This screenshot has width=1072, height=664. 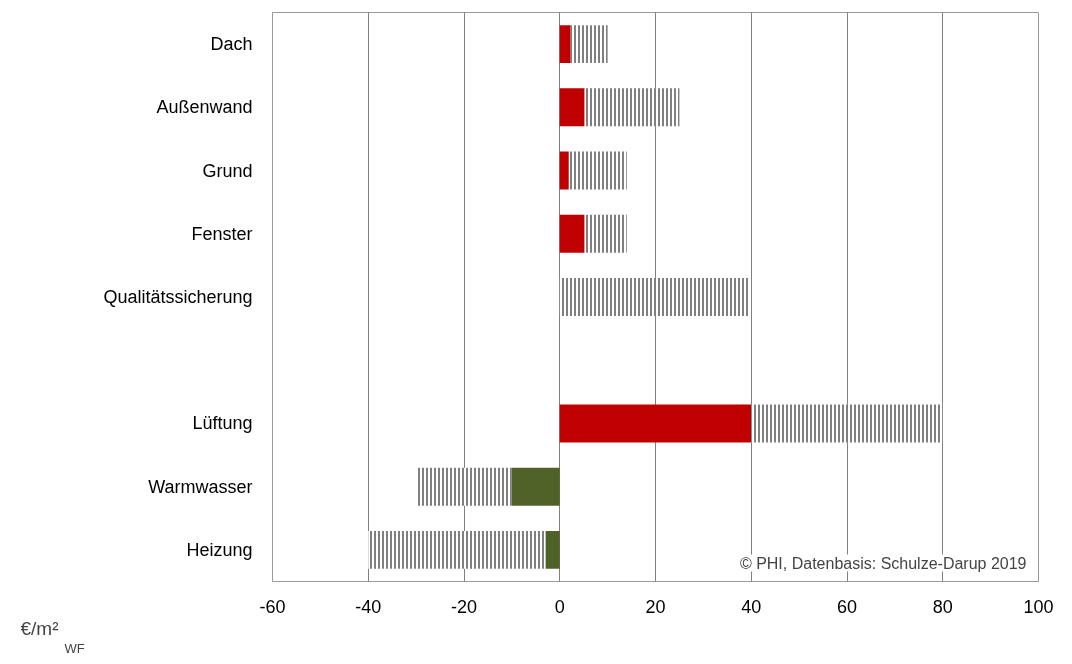 I want to click on x-tick-label: 20, so click(x=655, y=606).